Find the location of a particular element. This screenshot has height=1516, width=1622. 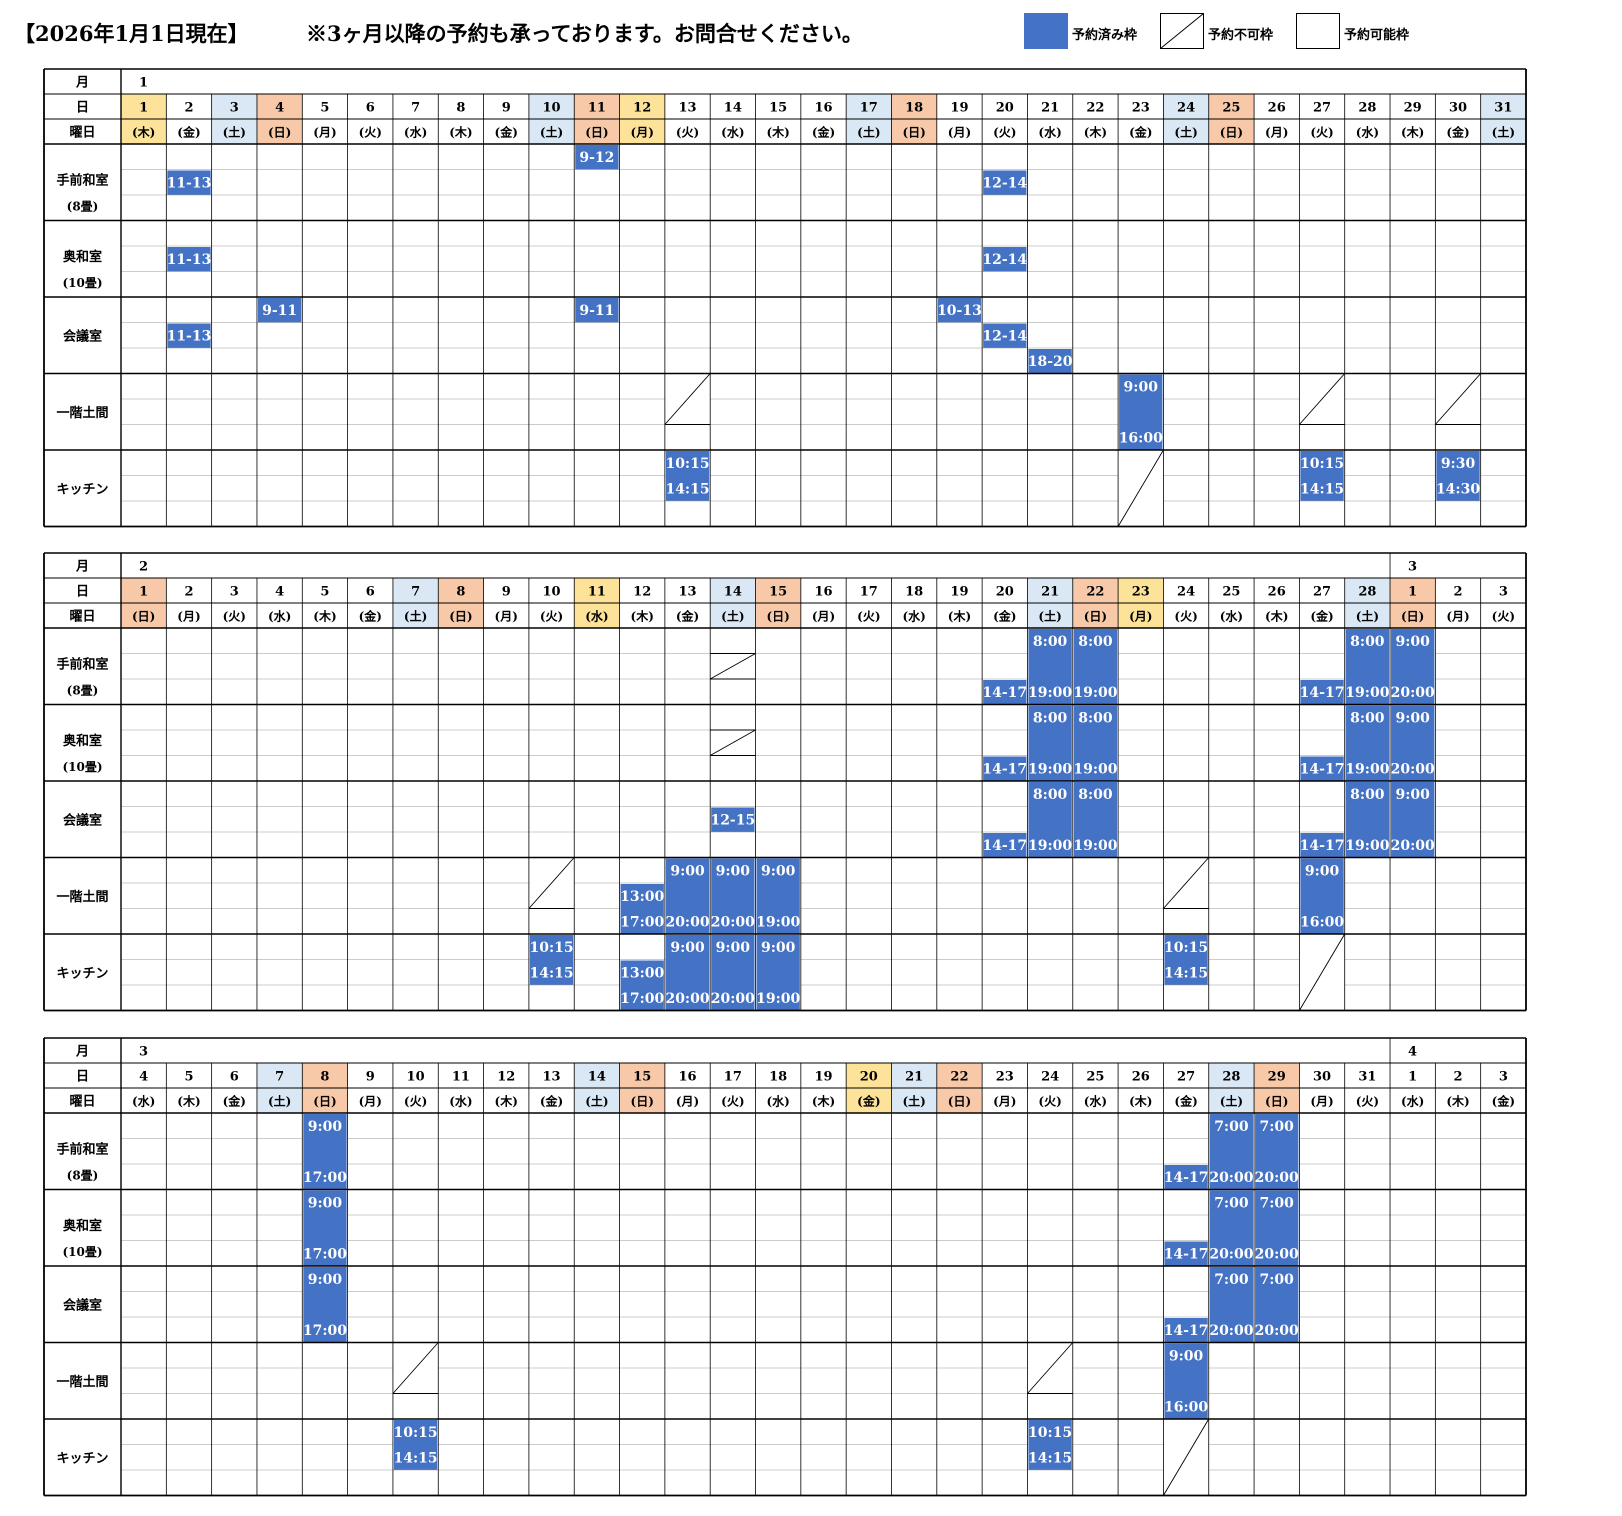

day-number: 15 is located at coordinates (642, 1077).